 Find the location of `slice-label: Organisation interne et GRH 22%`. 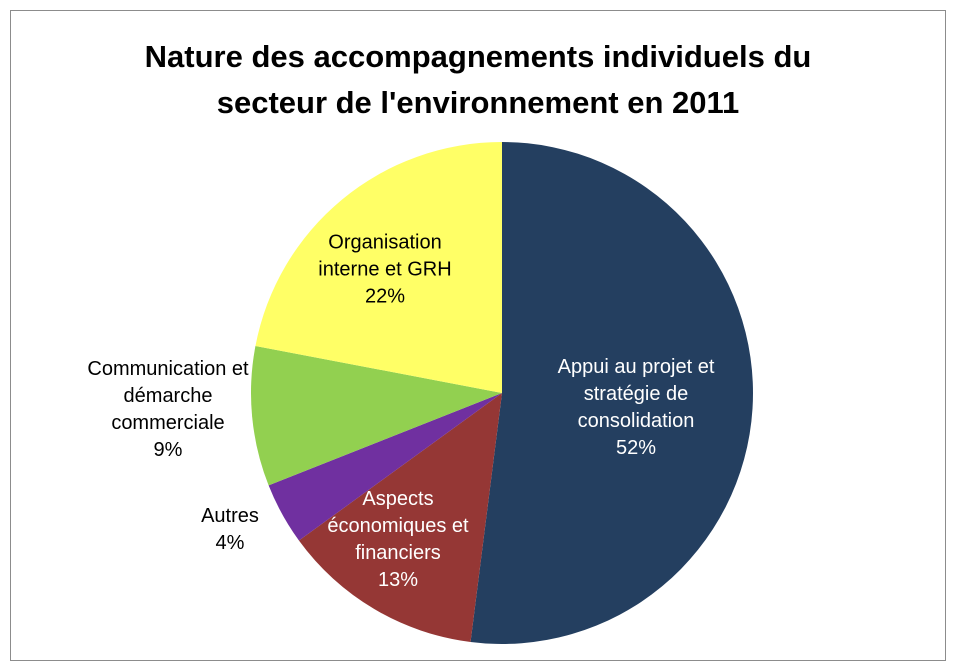

slice-label: Organisation interne et GRH 22% is located at coordinates (385, 270).